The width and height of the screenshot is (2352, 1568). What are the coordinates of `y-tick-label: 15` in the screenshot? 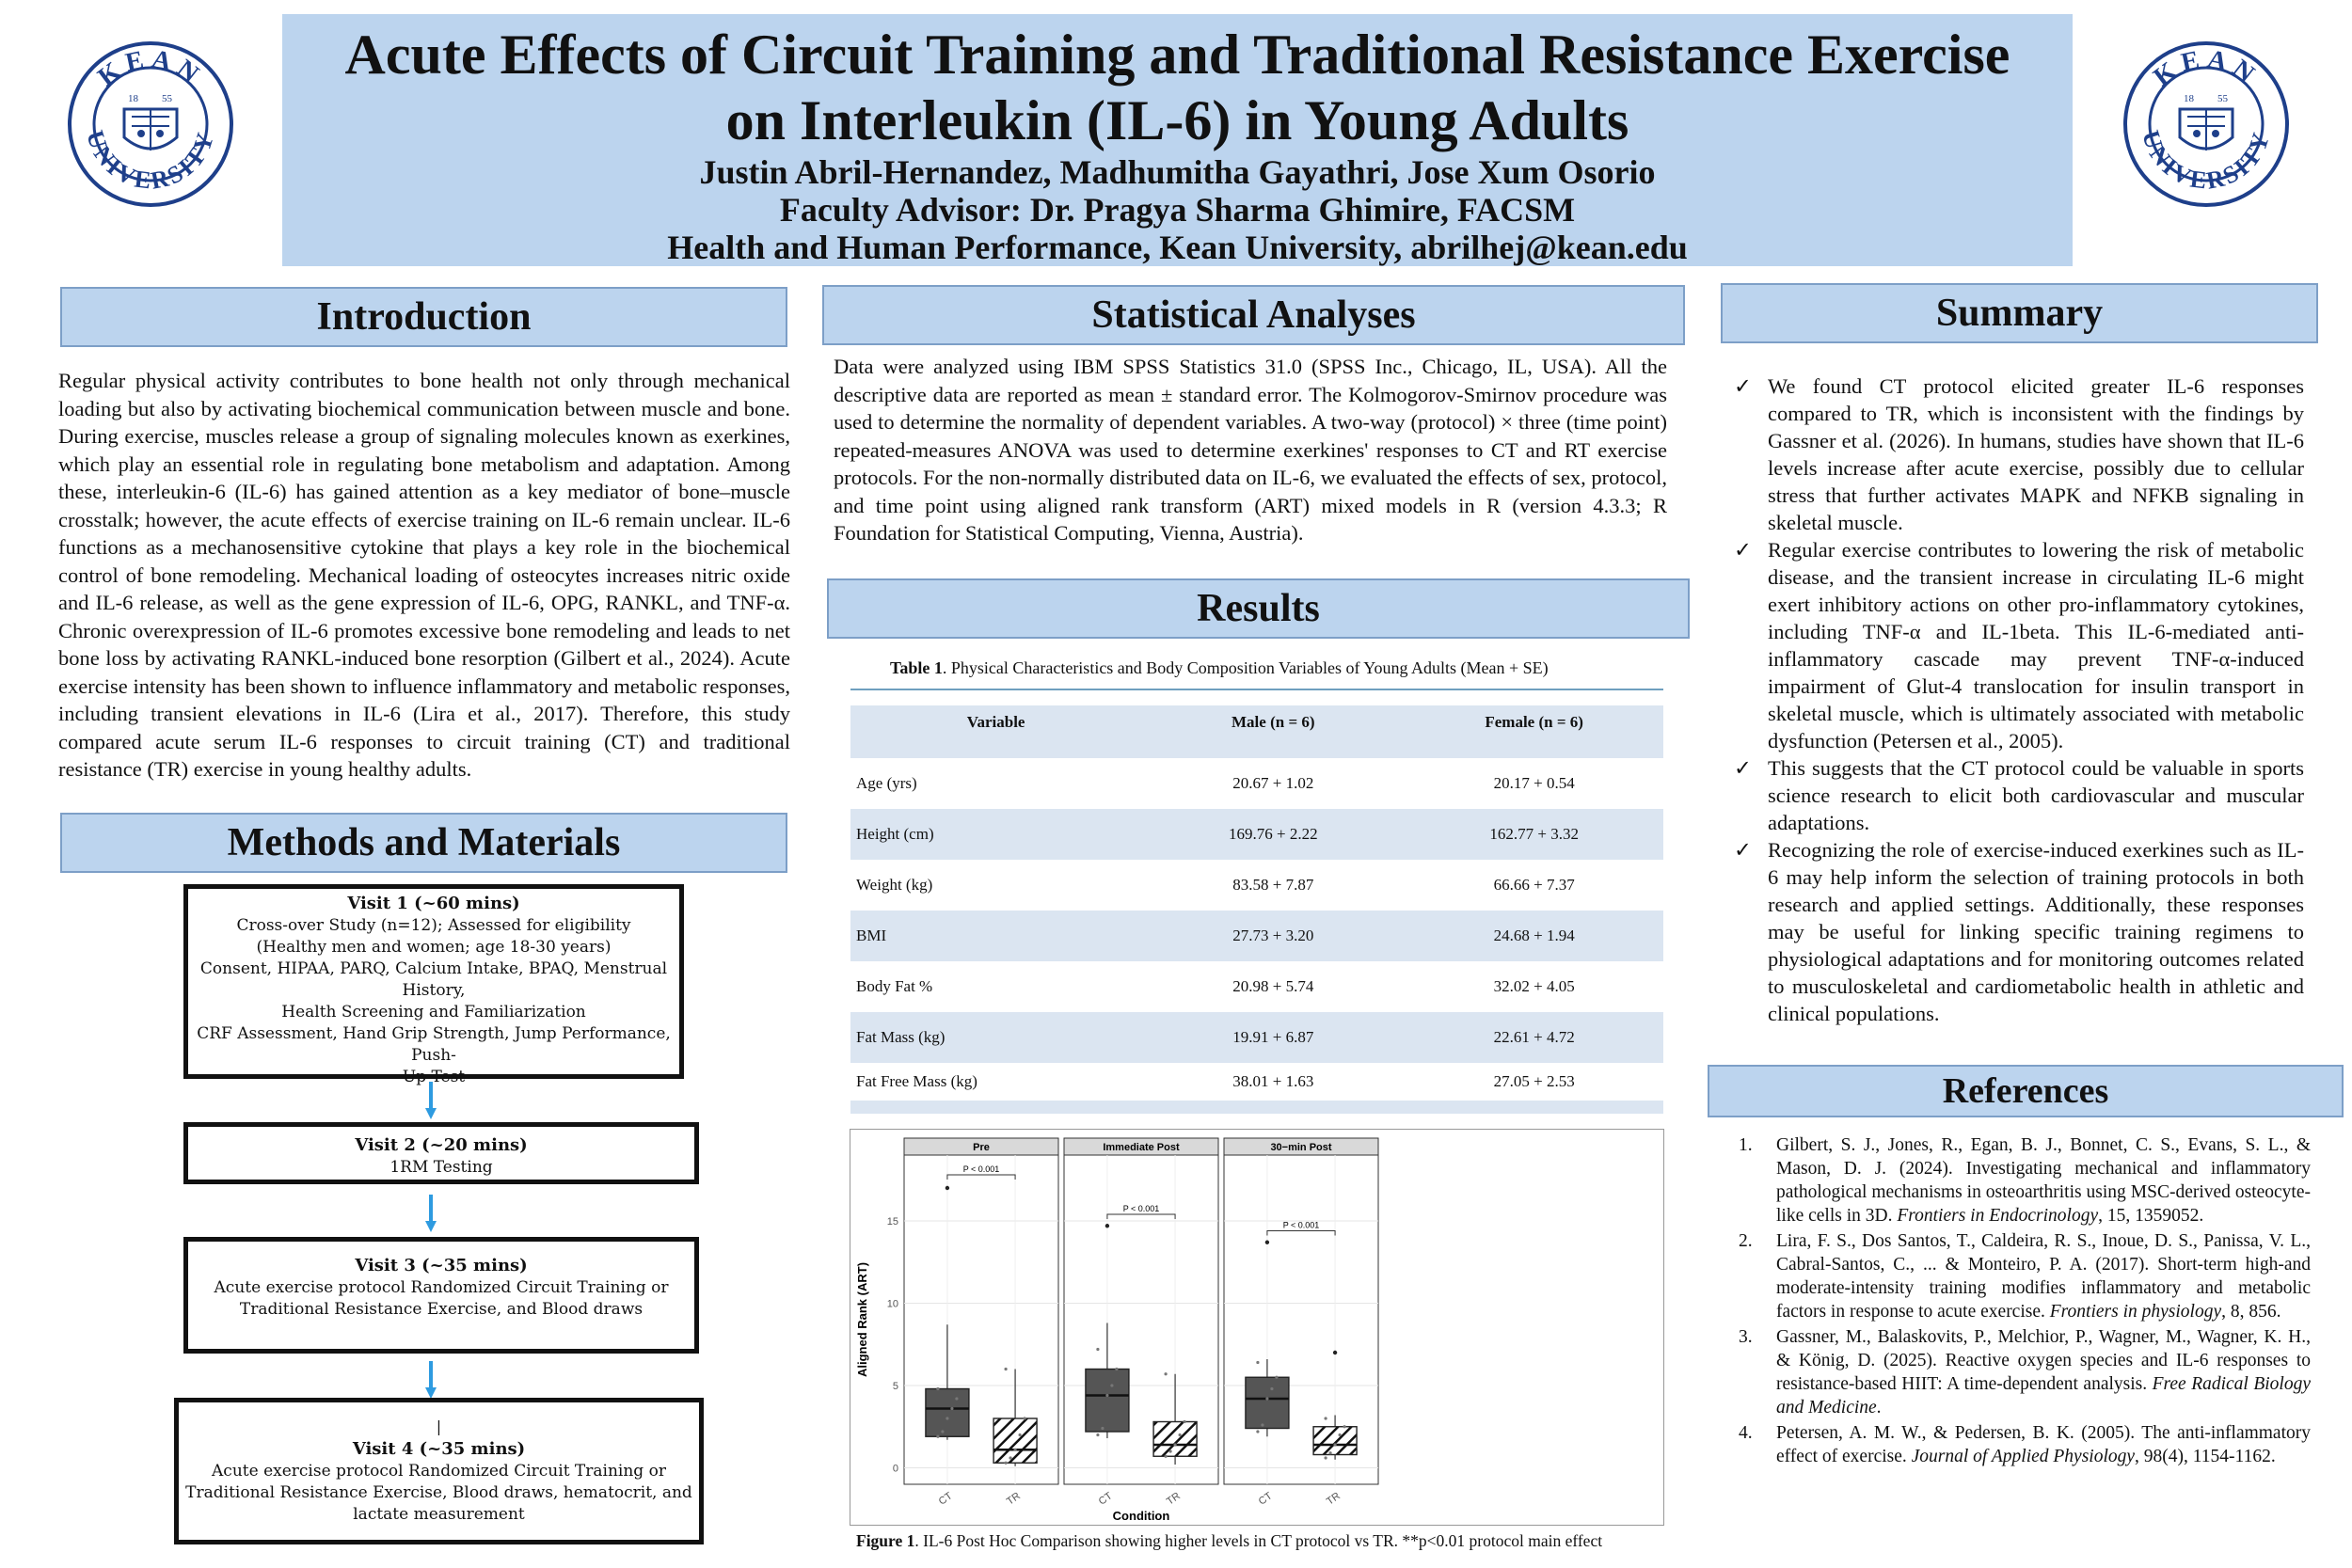 It's located at (892, 1221).